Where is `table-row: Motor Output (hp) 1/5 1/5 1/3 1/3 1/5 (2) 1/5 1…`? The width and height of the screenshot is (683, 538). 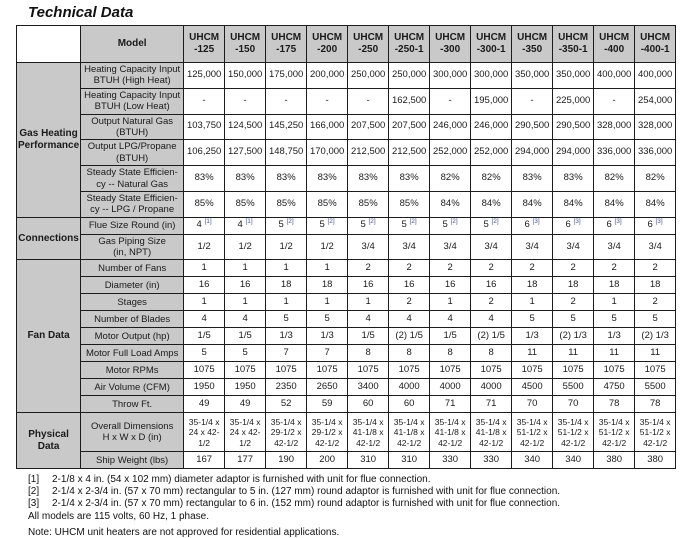 table-row: Motor Output (hp) 1/5 1/5 1/3 1/3 1/5 (2) 1/5 1… is located at coordinates (347, 336).